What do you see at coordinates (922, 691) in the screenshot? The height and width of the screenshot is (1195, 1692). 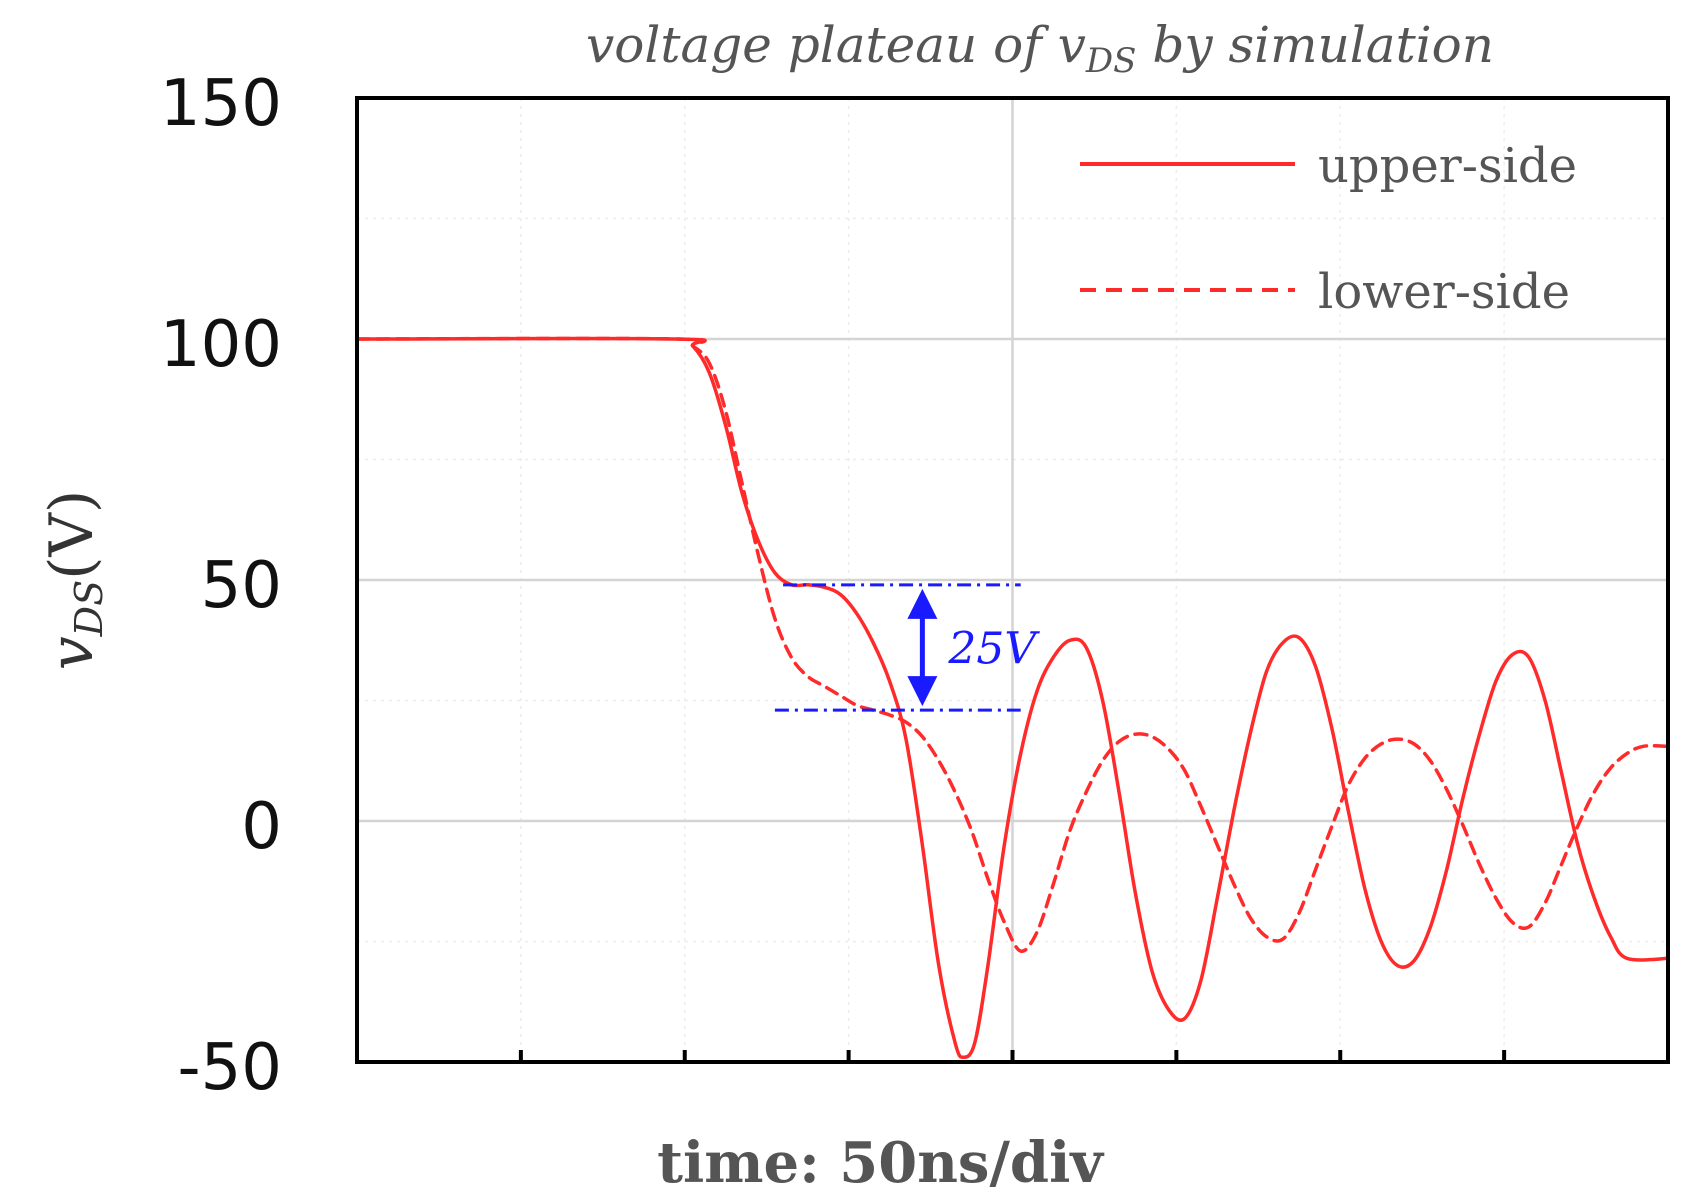 I see `plateau-arrow-head-down` at bounding box center [922, 691].